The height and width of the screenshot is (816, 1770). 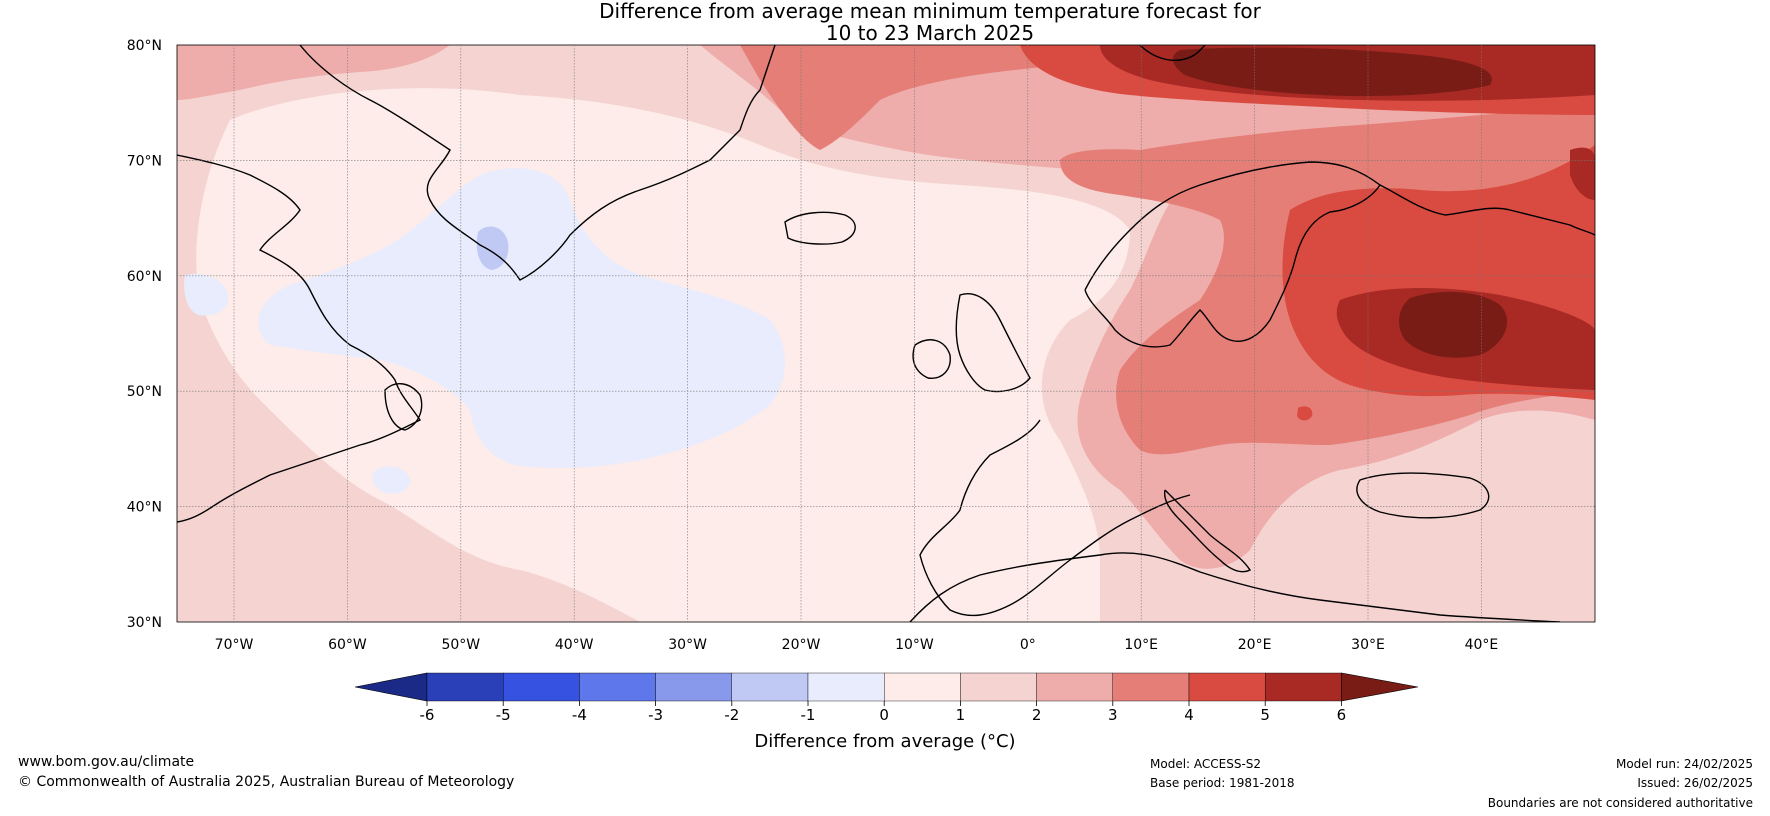 What do you see at coordinates (144, 277) in the screenshot?
I see `latitude-label: 60°N` at bounding box center [144, 277].